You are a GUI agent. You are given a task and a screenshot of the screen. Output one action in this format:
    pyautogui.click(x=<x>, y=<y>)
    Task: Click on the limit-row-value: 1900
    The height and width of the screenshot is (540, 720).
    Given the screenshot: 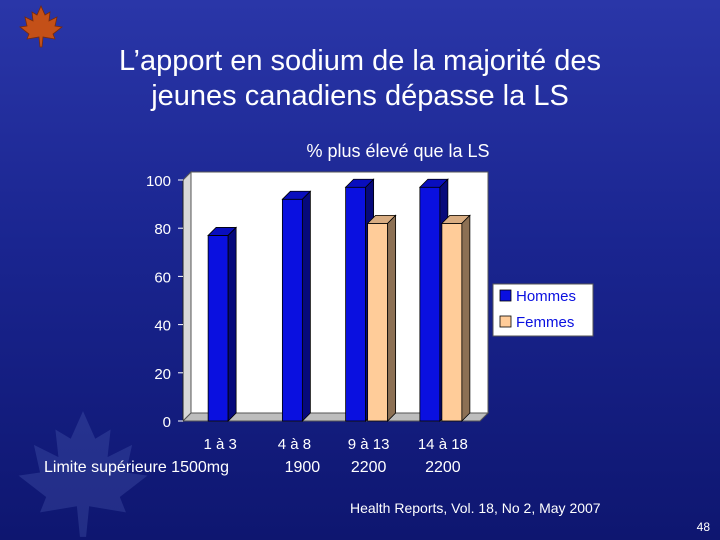 What is the action you would take?
    pyautogui.click(x=303, y=467)
    